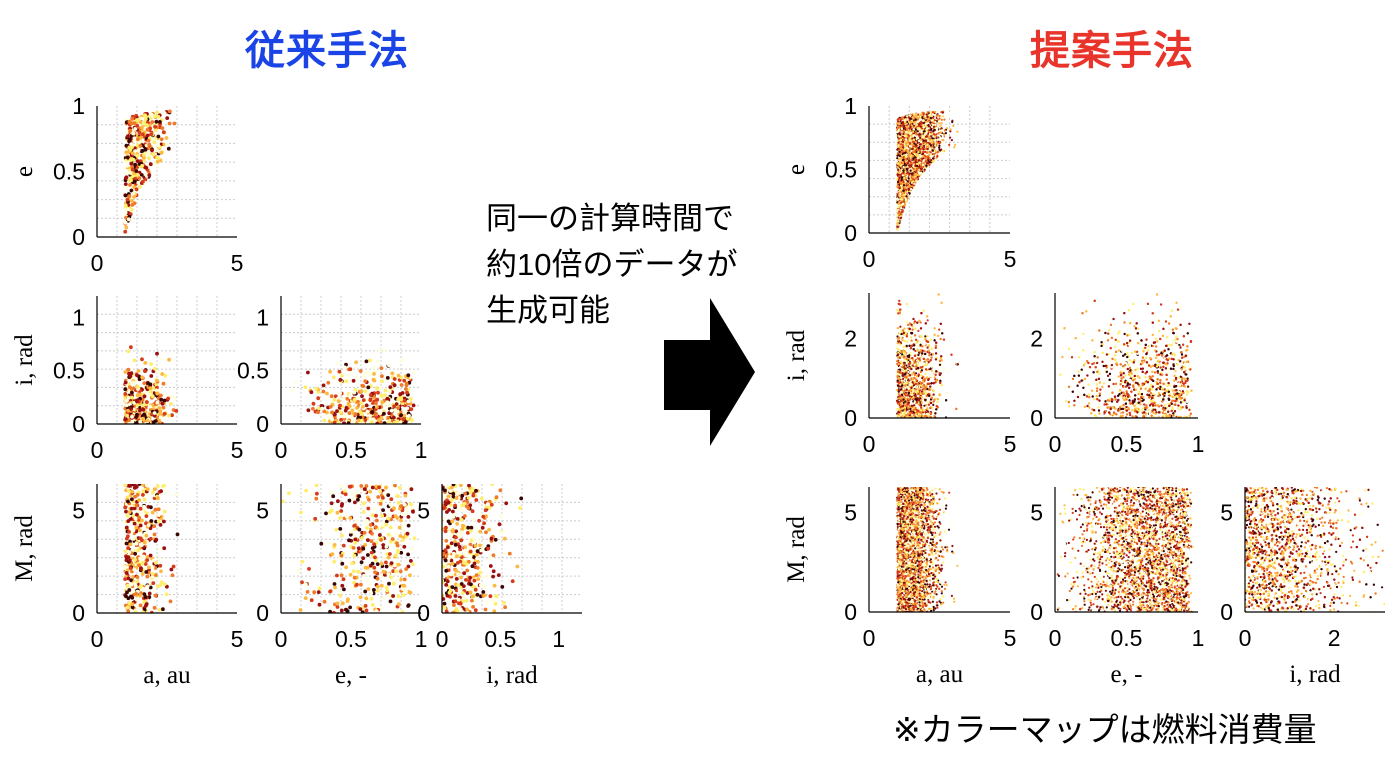 The height and width of the screenshot is (757, 1400). What do you see at coordinates (262, 424) in the screenshot?
I see `y-tick-label: 0` at bounding box center [262, 424].